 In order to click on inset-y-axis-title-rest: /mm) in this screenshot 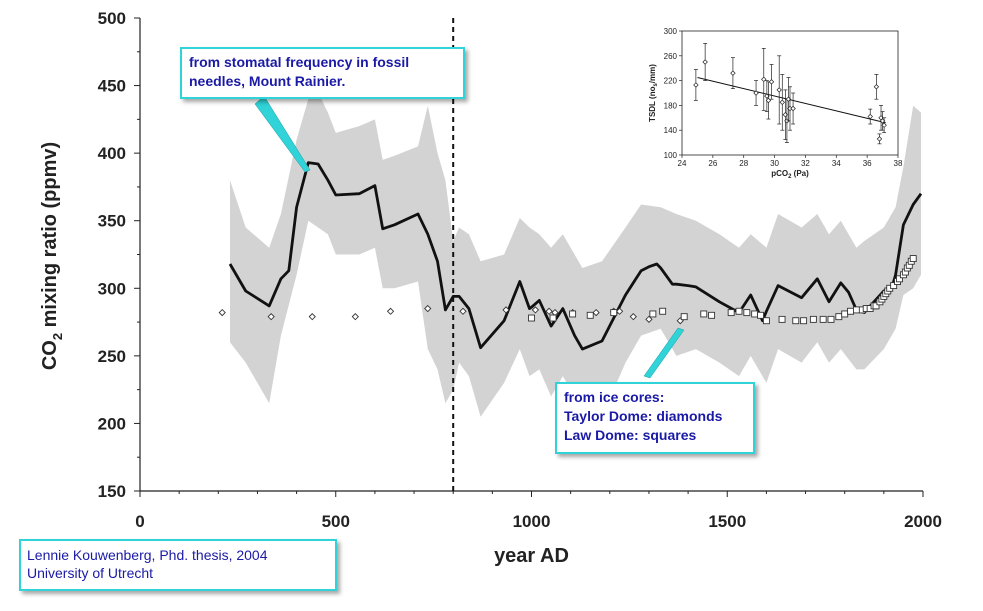, I will do `click(652, 73)`.